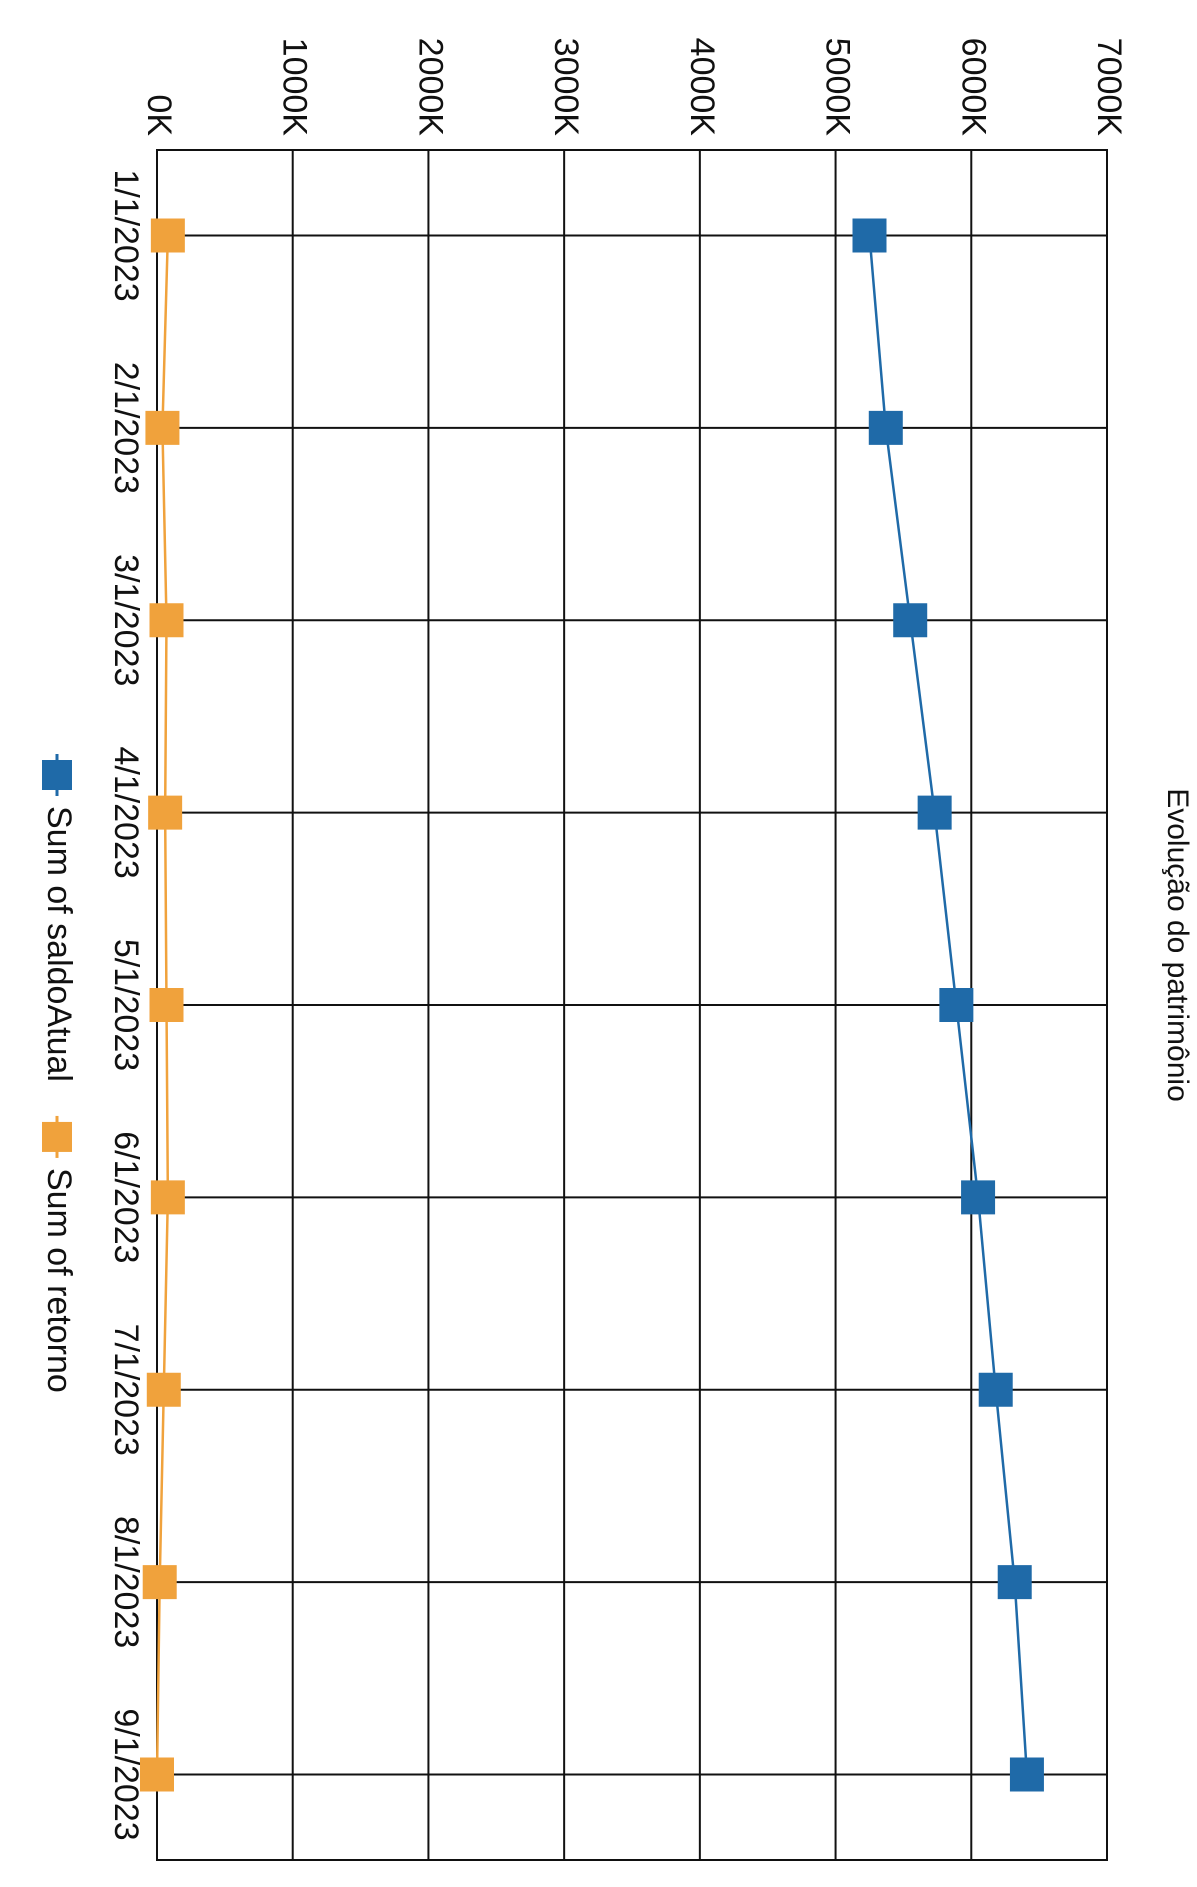 Image resolution: width=1197 pixels, height=1887 pixels. I want to click on chart-legend: Sum of saldoAtual Sum of retorno, so click(59, 1073).